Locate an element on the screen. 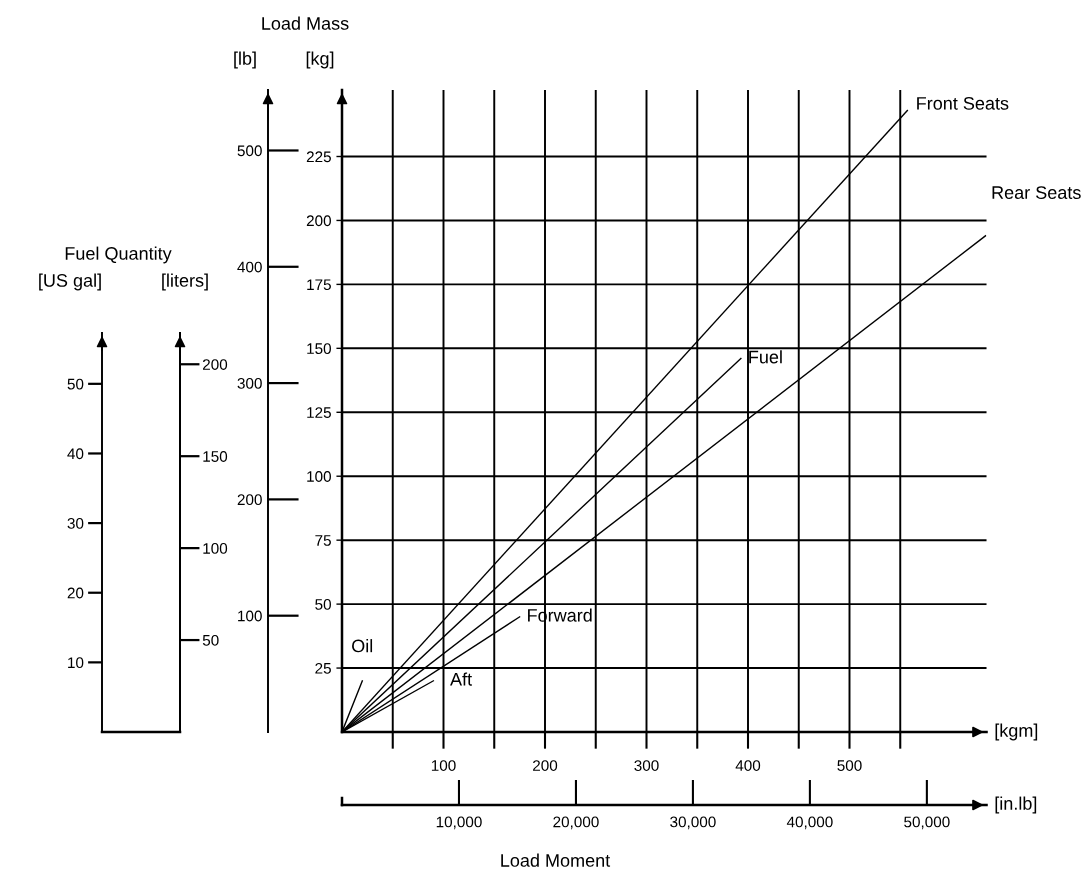  chart-title: Fuel Quantity is located at coordinates (118, 255).